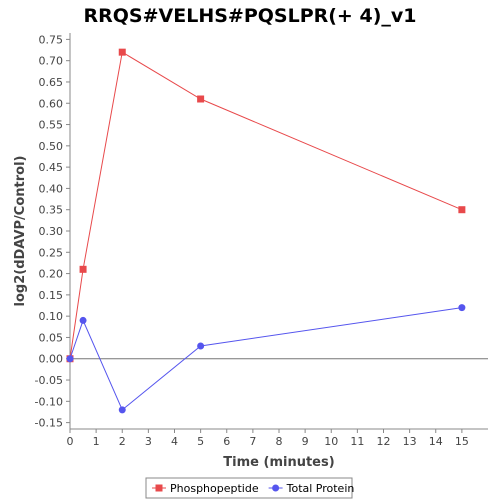 The height and width of the screenshot is (500, 500). Describe the element at coordinates (20, 231) in the screenshot. I see `y-axis-label: log2(dDAVP/Control)` at that location.